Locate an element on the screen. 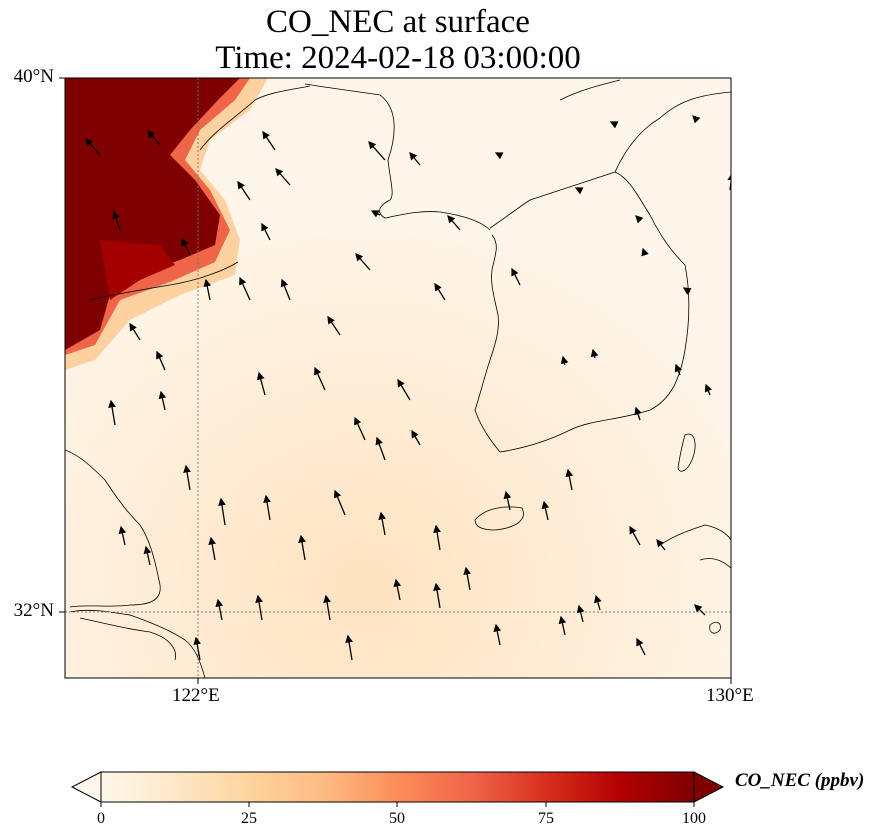 The height and width of the screenshot is (839, 886). colorbar-extend-high is located at coordinates (709, 787).